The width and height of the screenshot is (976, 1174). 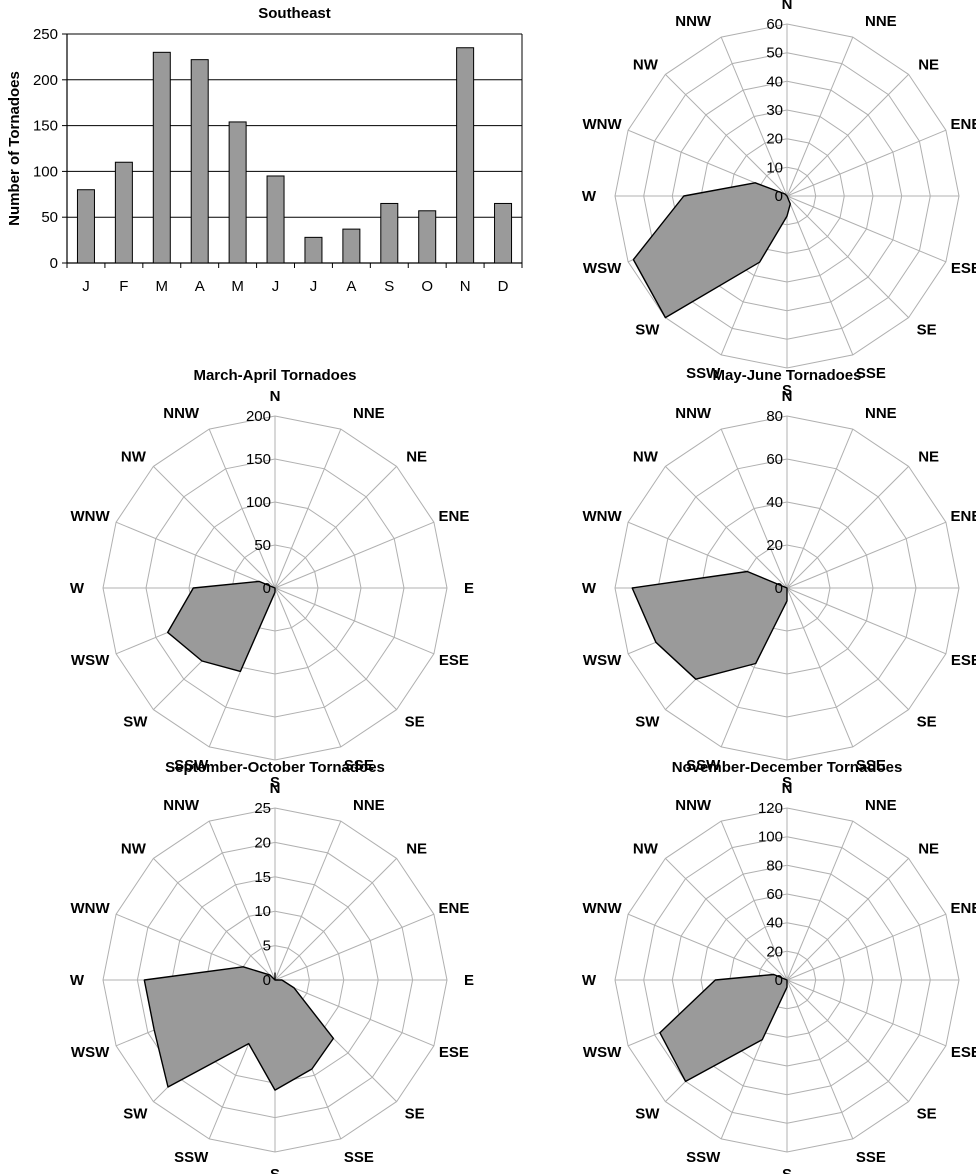 I want to click on y-tick-label: 100, so click(x=45, y=171).